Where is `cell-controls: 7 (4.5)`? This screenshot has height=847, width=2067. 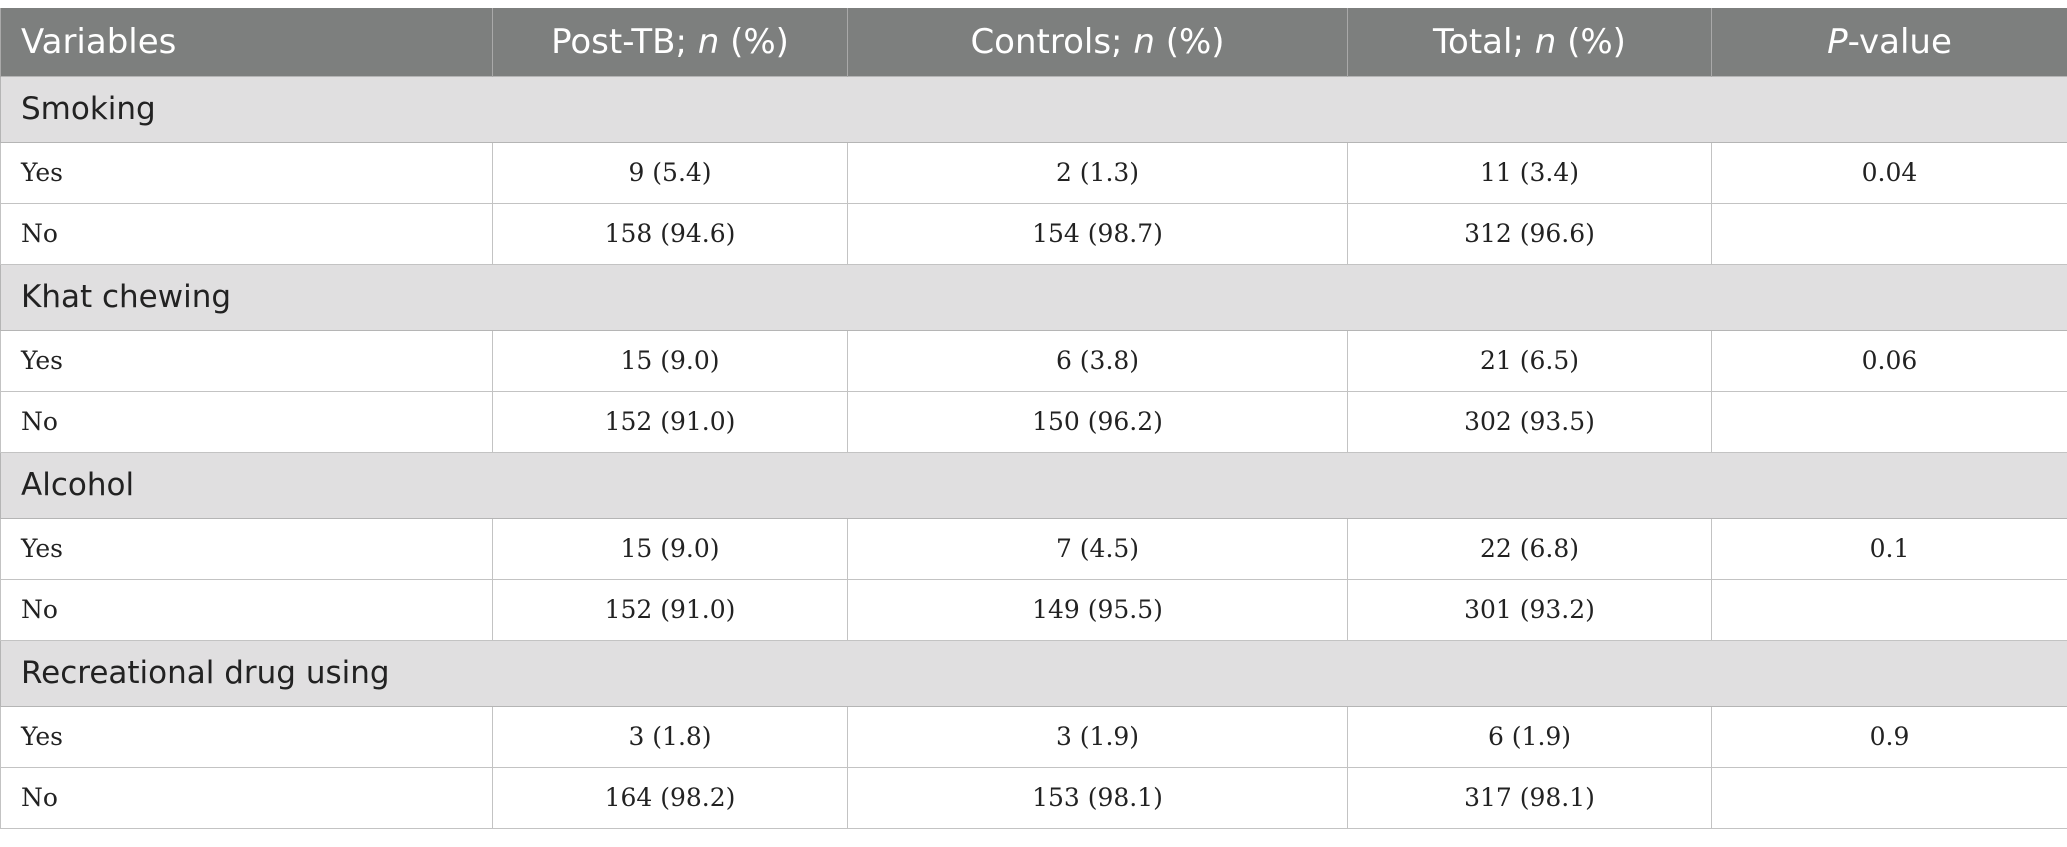
cell-controls: 7 (4.5) is located at coordinates (1097, 548).